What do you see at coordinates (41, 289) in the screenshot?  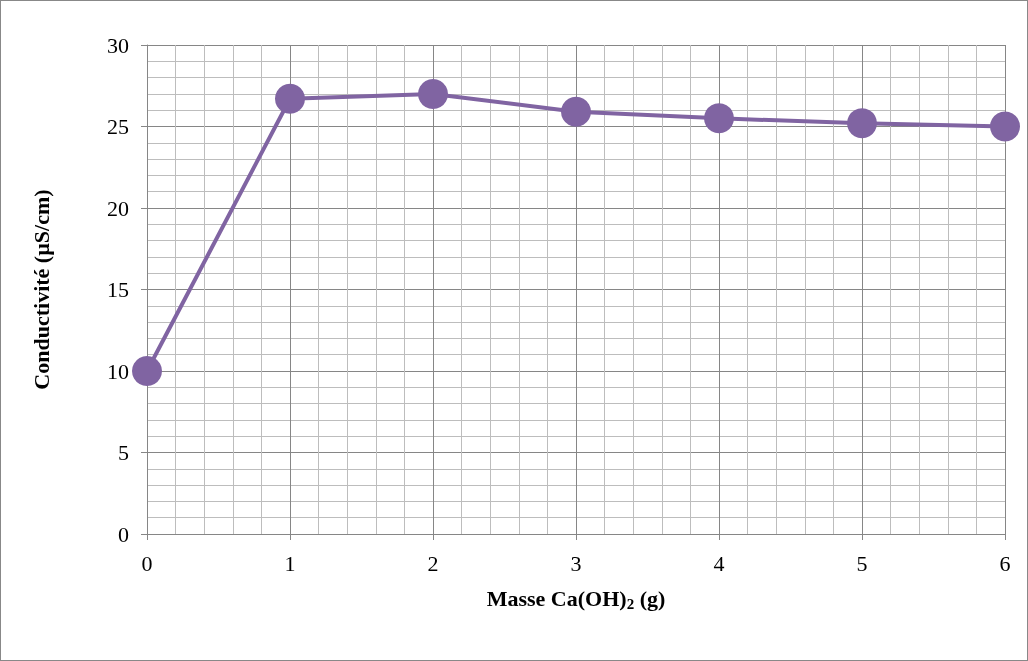 I see `y-axis-title: Conductivité (µS/cm)` at bounding box center [41, 289].